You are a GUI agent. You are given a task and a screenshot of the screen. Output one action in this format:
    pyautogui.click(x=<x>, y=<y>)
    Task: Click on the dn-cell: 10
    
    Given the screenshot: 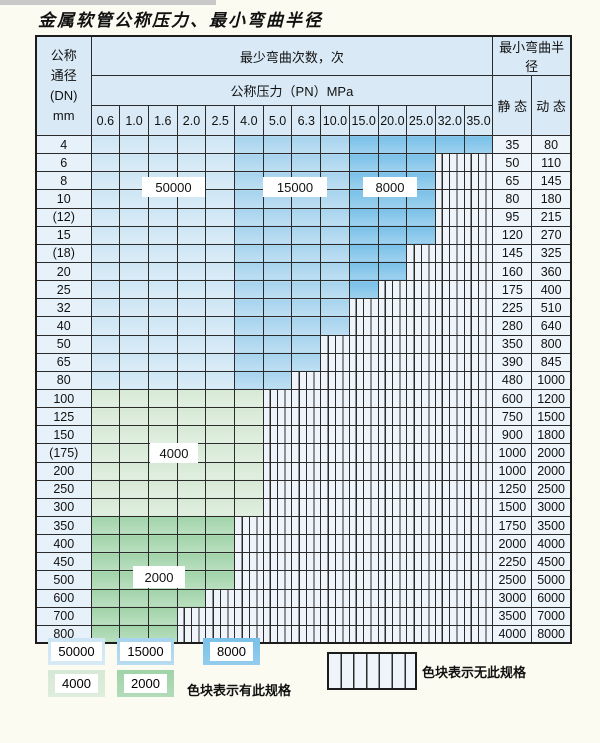 What is the action you would take?
    pyautogui.click(x=63, y=199)
    